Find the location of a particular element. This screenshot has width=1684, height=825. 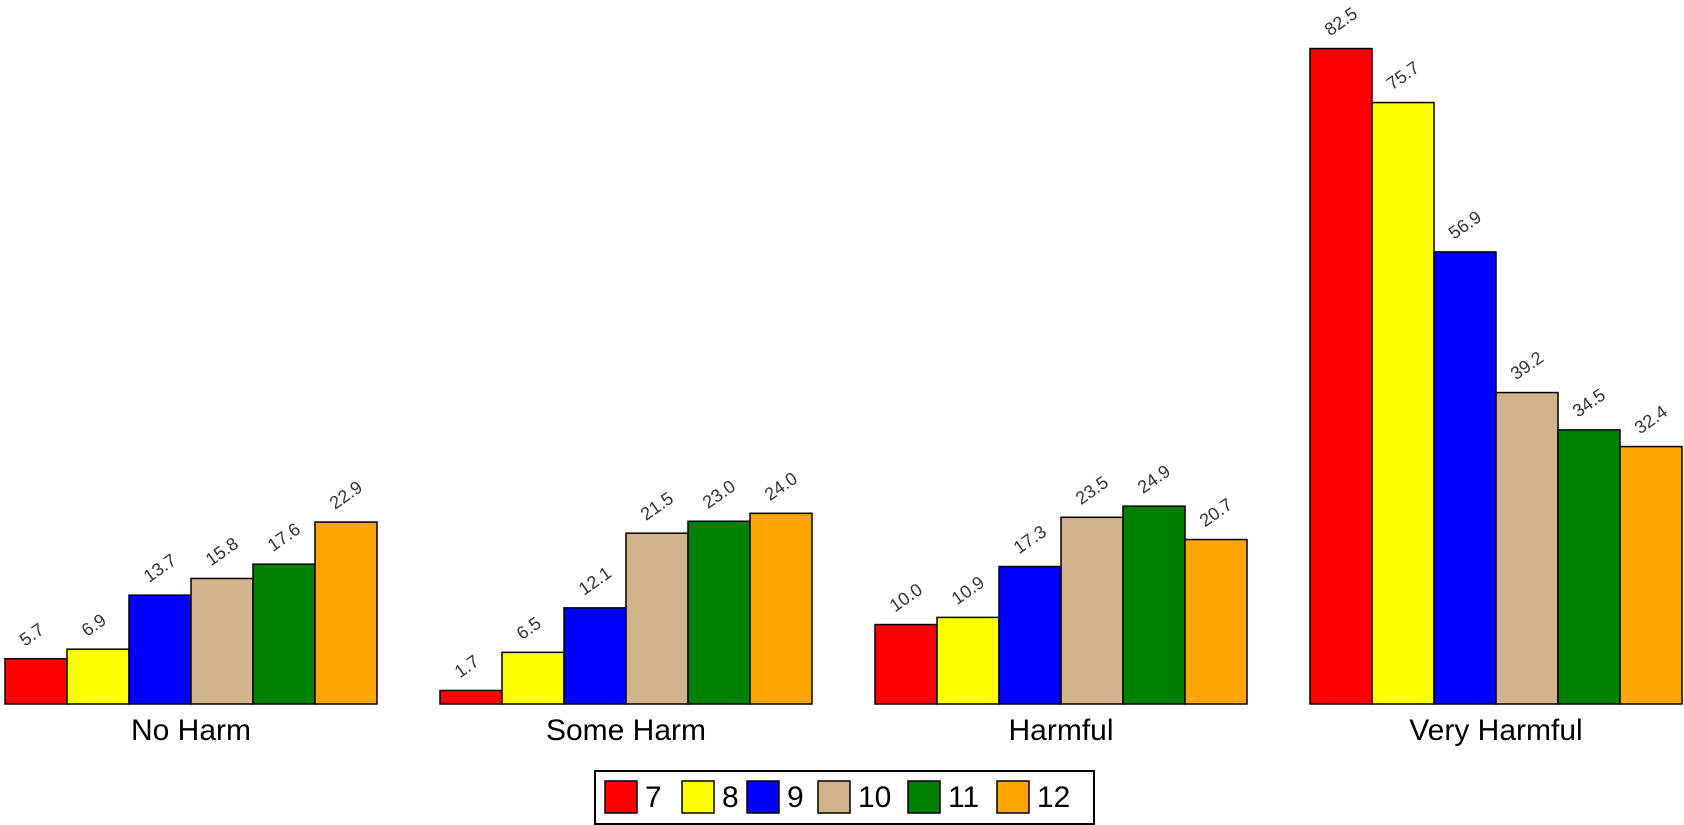

legend-label-9: 9 is located at coordinates (795, 797).